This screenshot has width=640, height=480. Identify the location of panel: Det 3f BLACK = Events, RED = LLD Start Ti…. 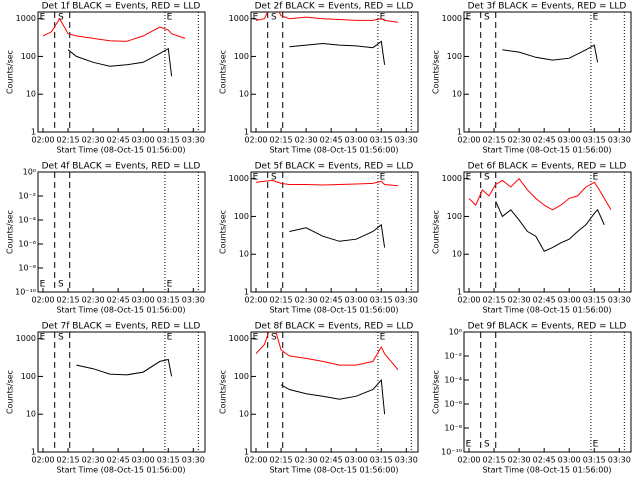
(532, 78).